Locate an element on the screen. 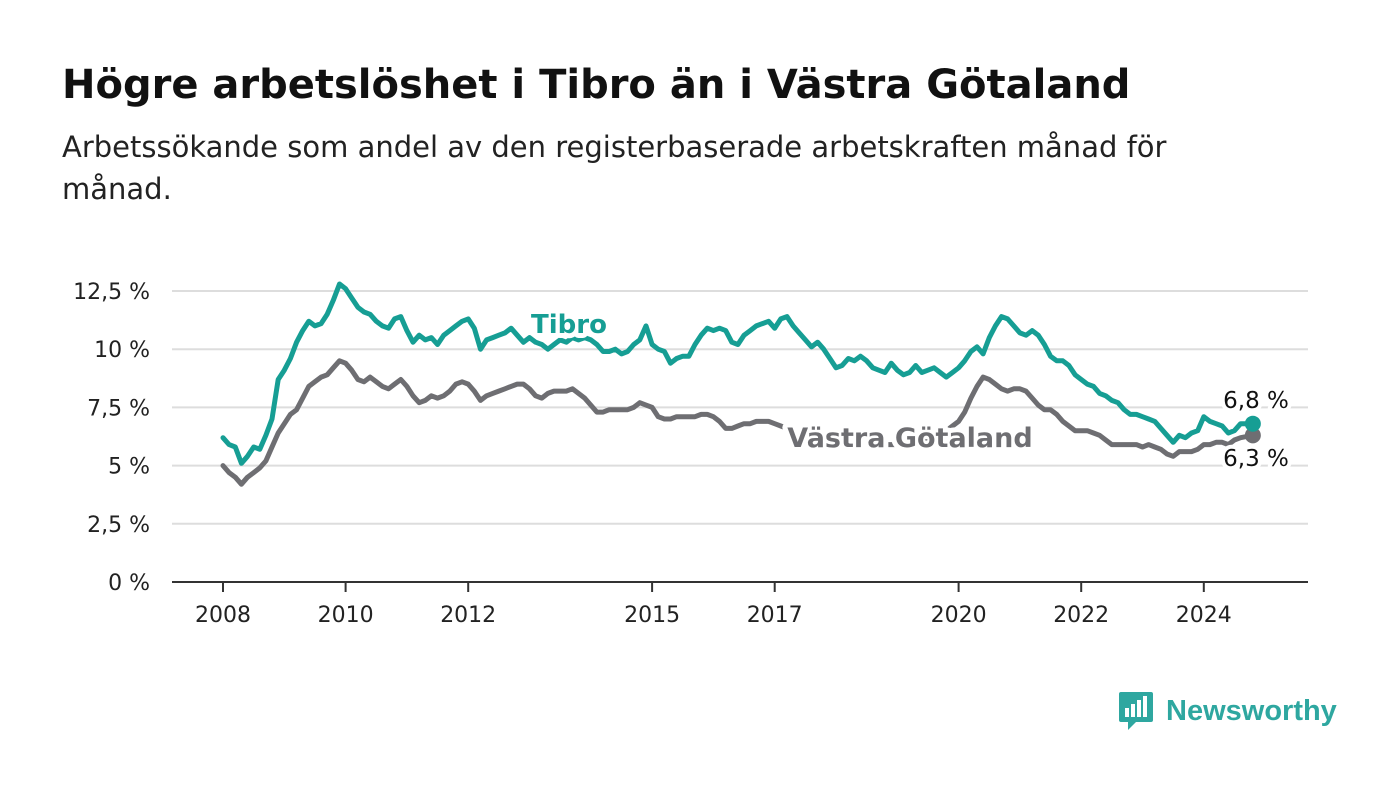 Image resolution: width=1400 pixels, height=794 pixels. x-tick-label: 2008 is located at coordinates (223, 615).